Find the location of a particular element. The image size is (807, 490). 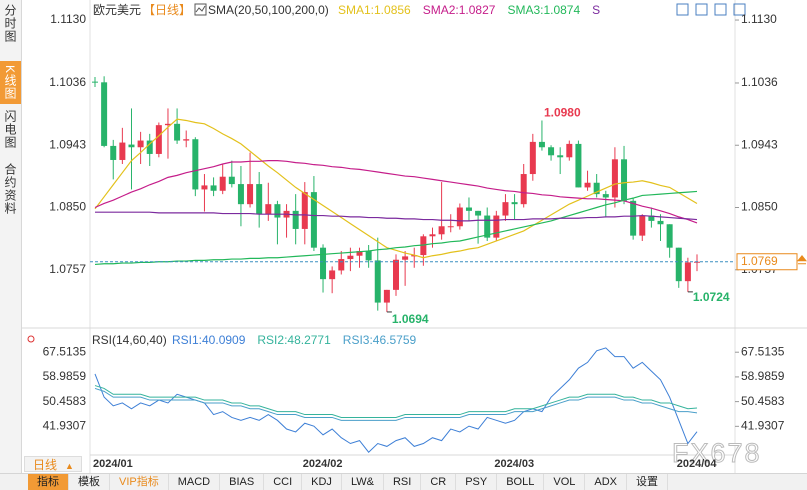

toolbar-item: BIAS is located at coordinates (242, 482).